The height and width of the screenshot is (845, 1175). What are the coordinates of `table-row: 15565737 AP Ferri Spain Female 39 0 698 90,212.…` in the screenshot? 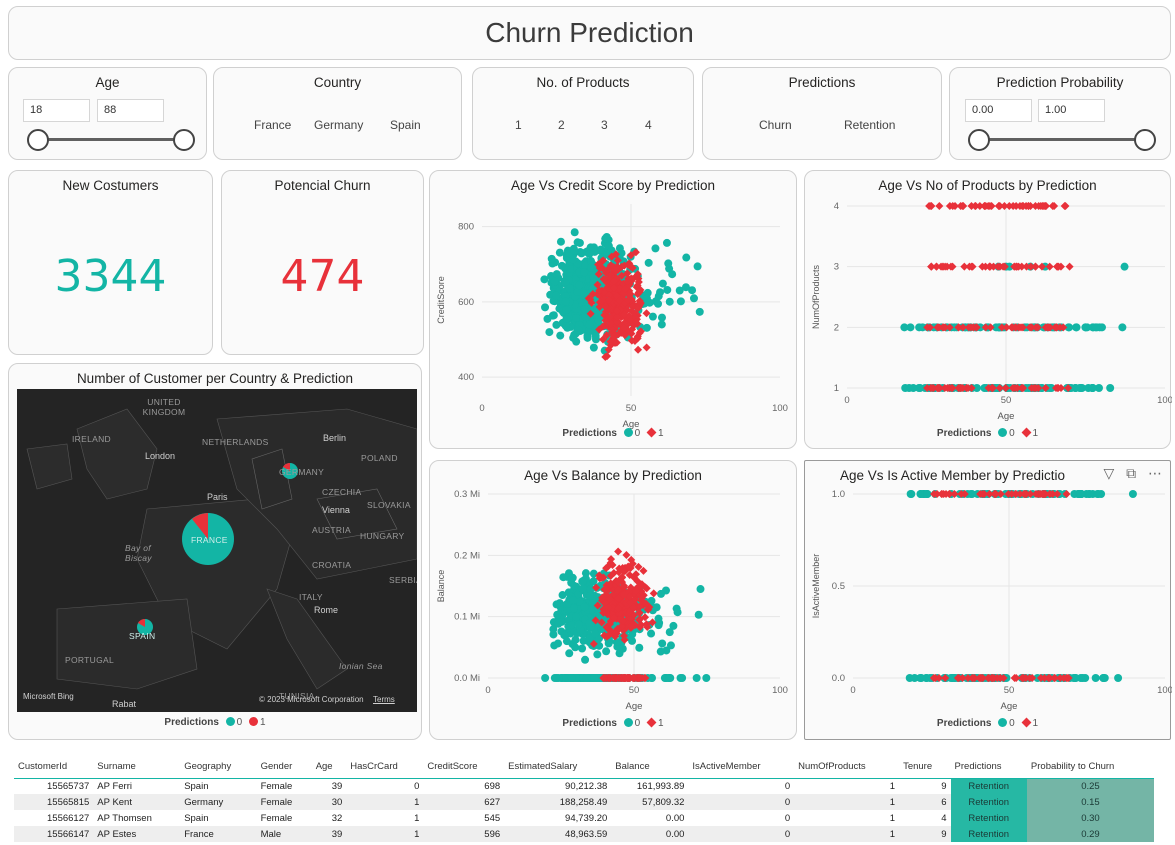 It's located at (584, 786).